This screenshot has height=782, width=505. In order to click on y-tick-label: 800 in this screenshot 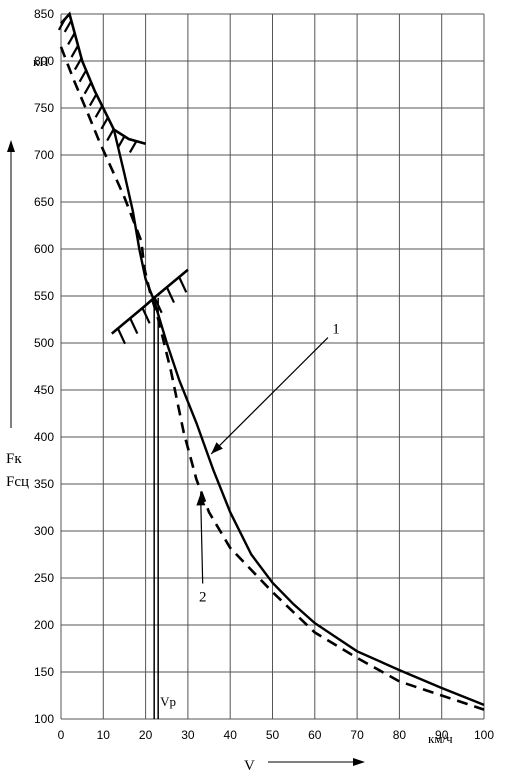, I will do `click(44, 61)`.